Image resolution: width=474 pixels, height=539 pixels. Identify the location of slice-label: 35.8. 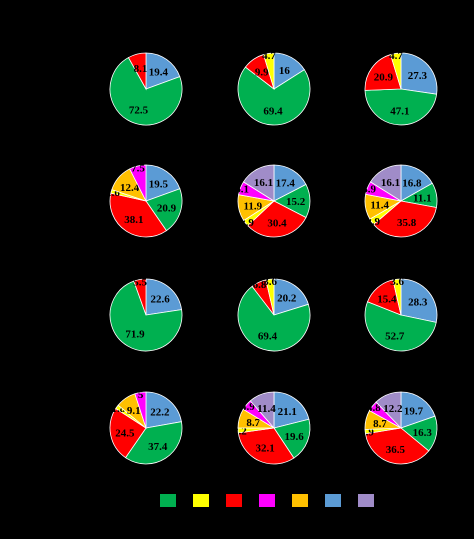
(407, 223).